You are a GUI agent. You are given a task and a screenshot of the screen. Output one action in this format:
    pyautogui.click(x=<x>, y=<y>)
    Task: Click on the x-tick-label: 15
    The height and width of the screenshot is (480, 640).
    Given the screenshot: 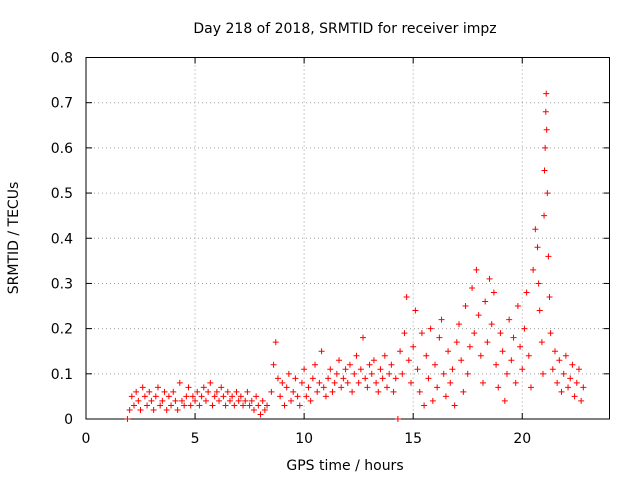 What is the action you would take?
    pyautogui.click(x=413, y=439)
    